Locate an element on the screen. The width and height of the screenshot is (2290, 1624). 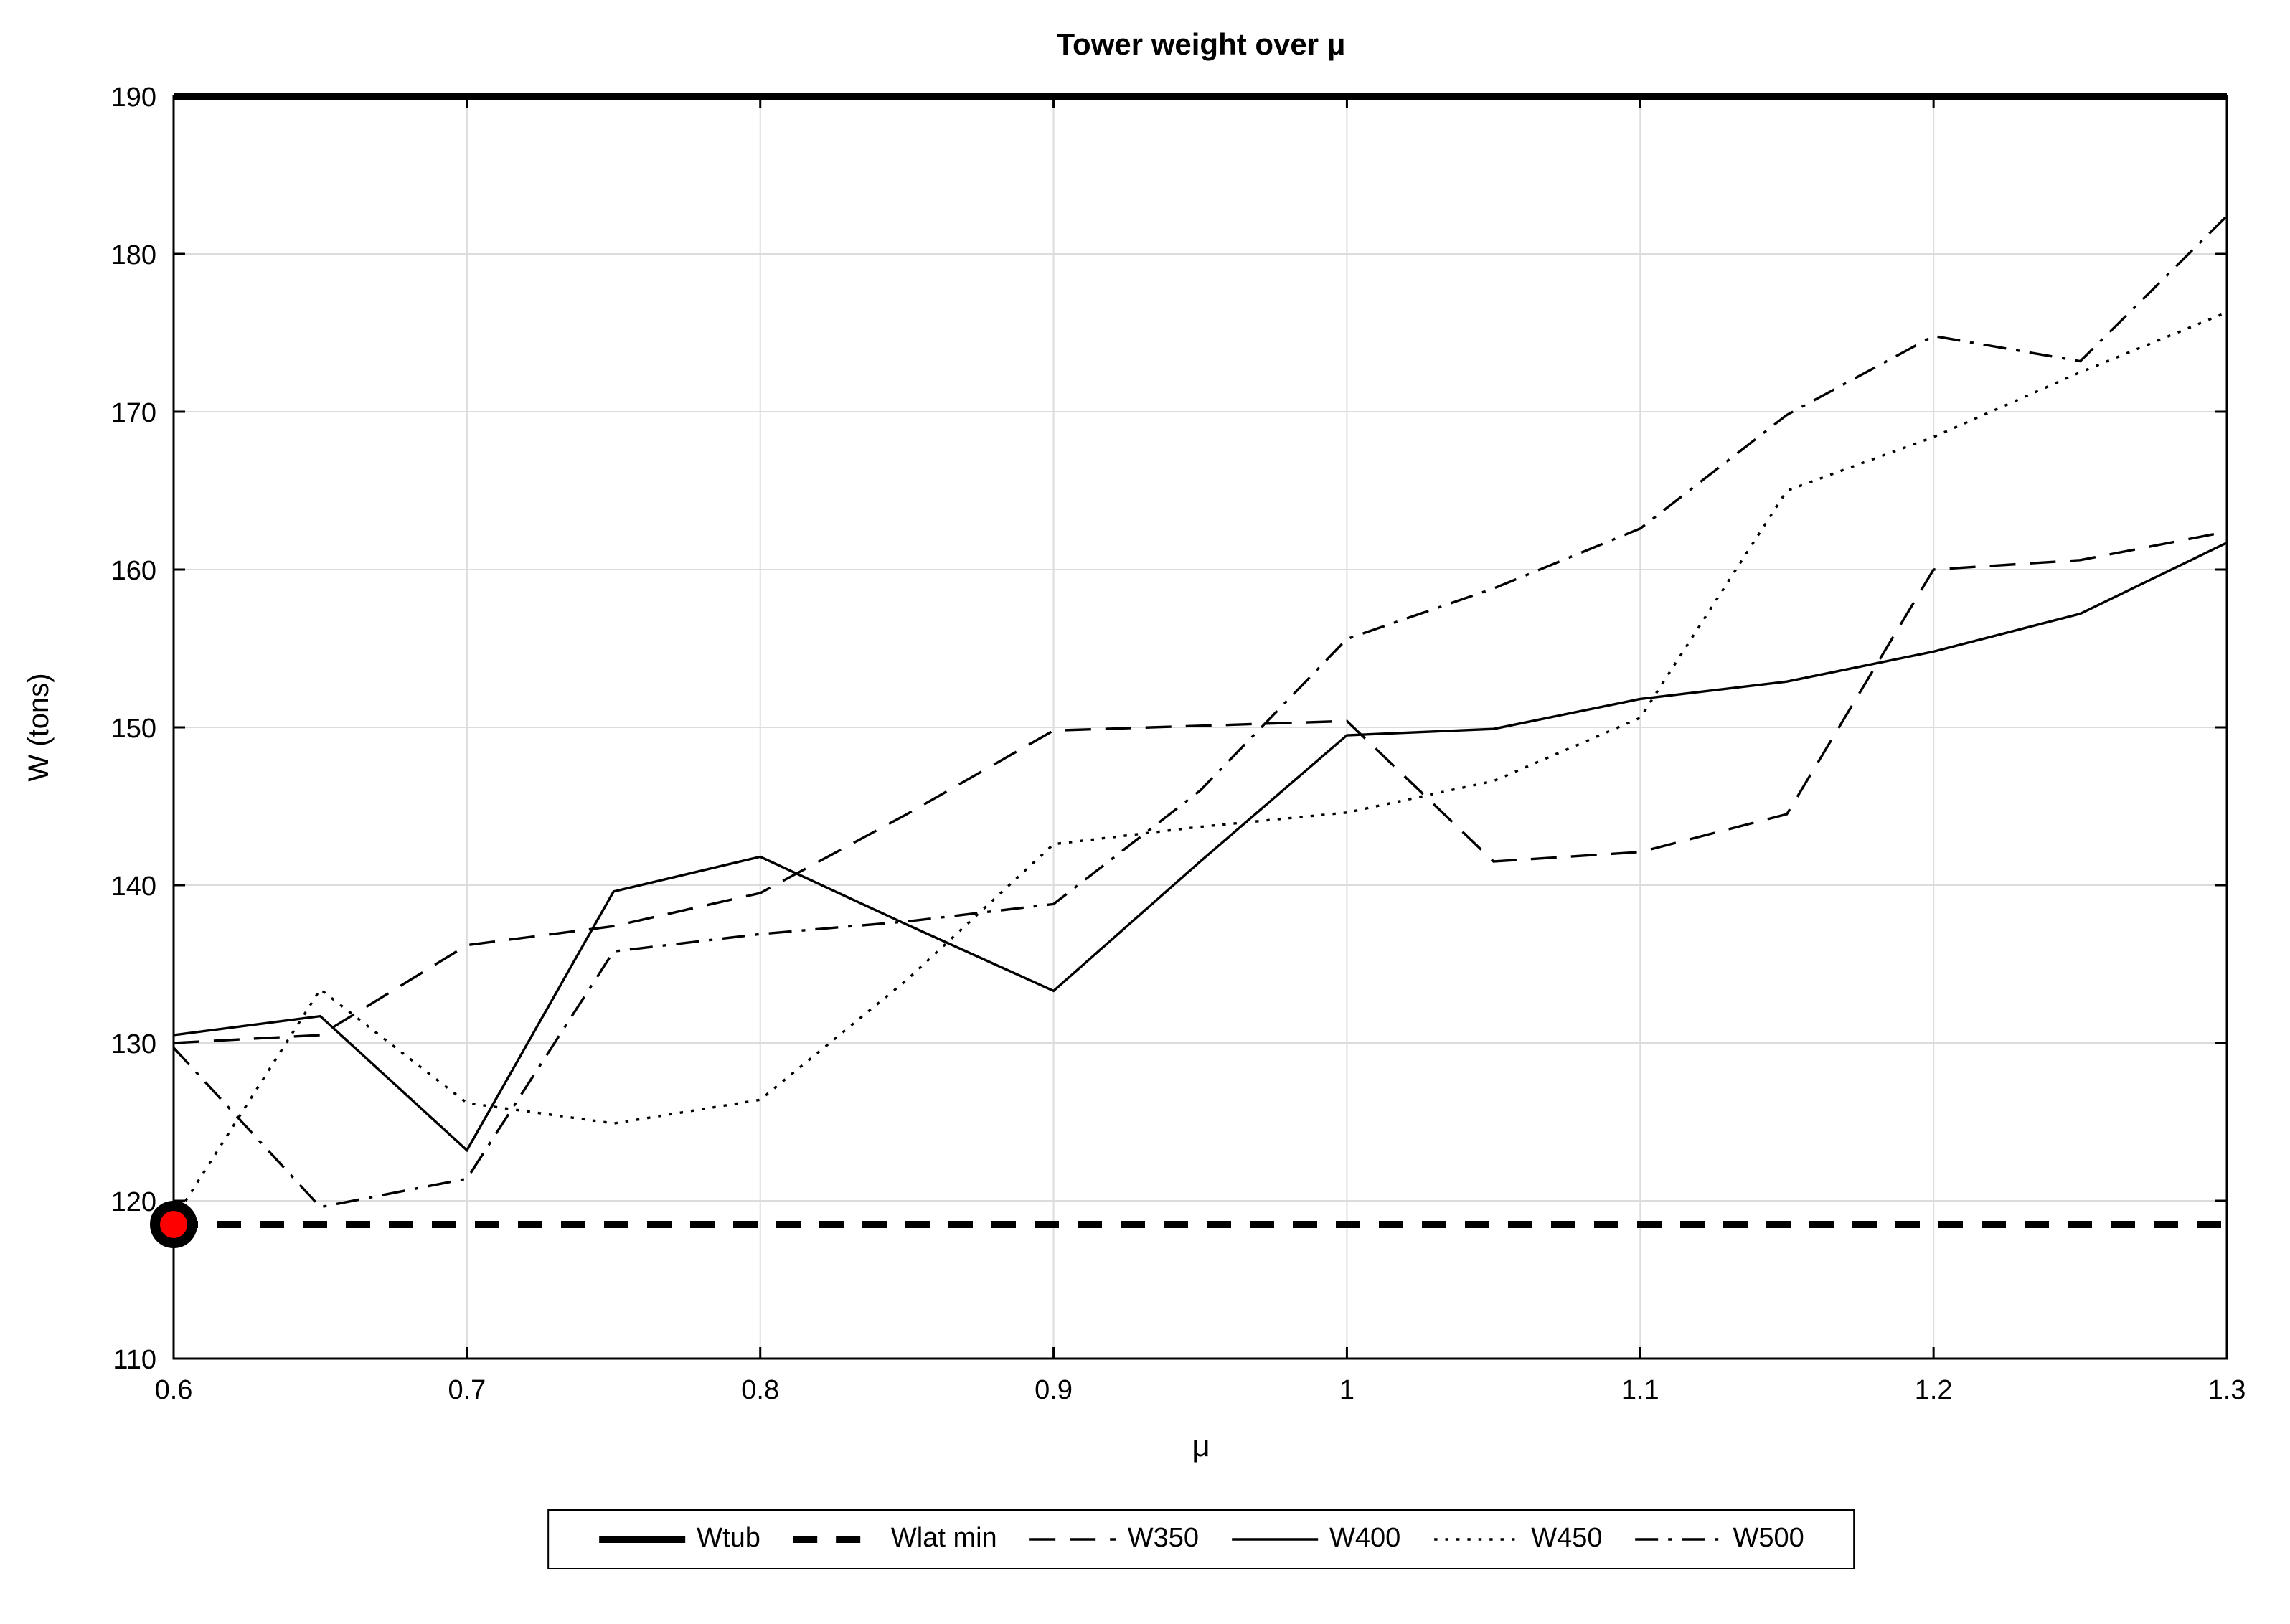
y-tick-label: 190 is located at coordinates (133, 97).